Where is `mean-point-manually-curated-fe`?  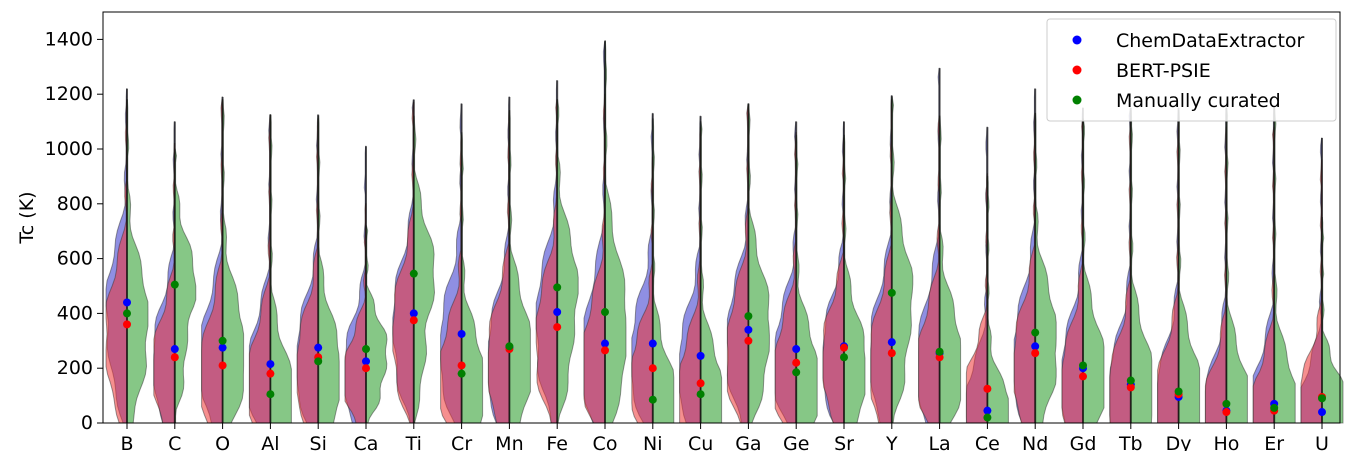
mean-point-manually-curated-fe is located at coordinates (557, 287).